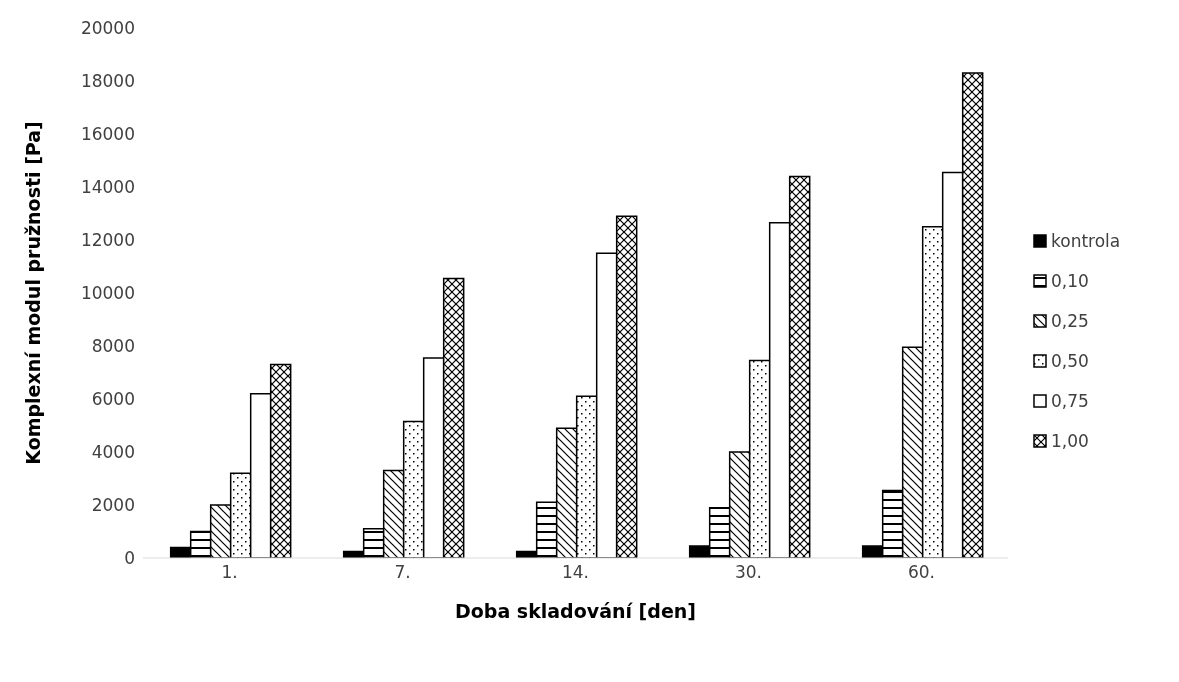 The height and width of the screenshot is (682, 1179). Describe the element at coordinates (32, 293) in the screenshot. I see `y-axis-title: Komplexní modul pružnosti [Pa]` at that location.